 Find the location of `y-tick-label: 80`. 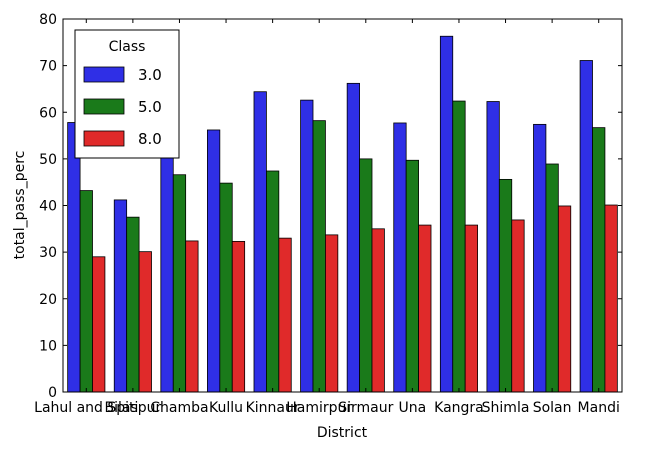

y-tick-label: 80 is located at coordinates (48, 20).